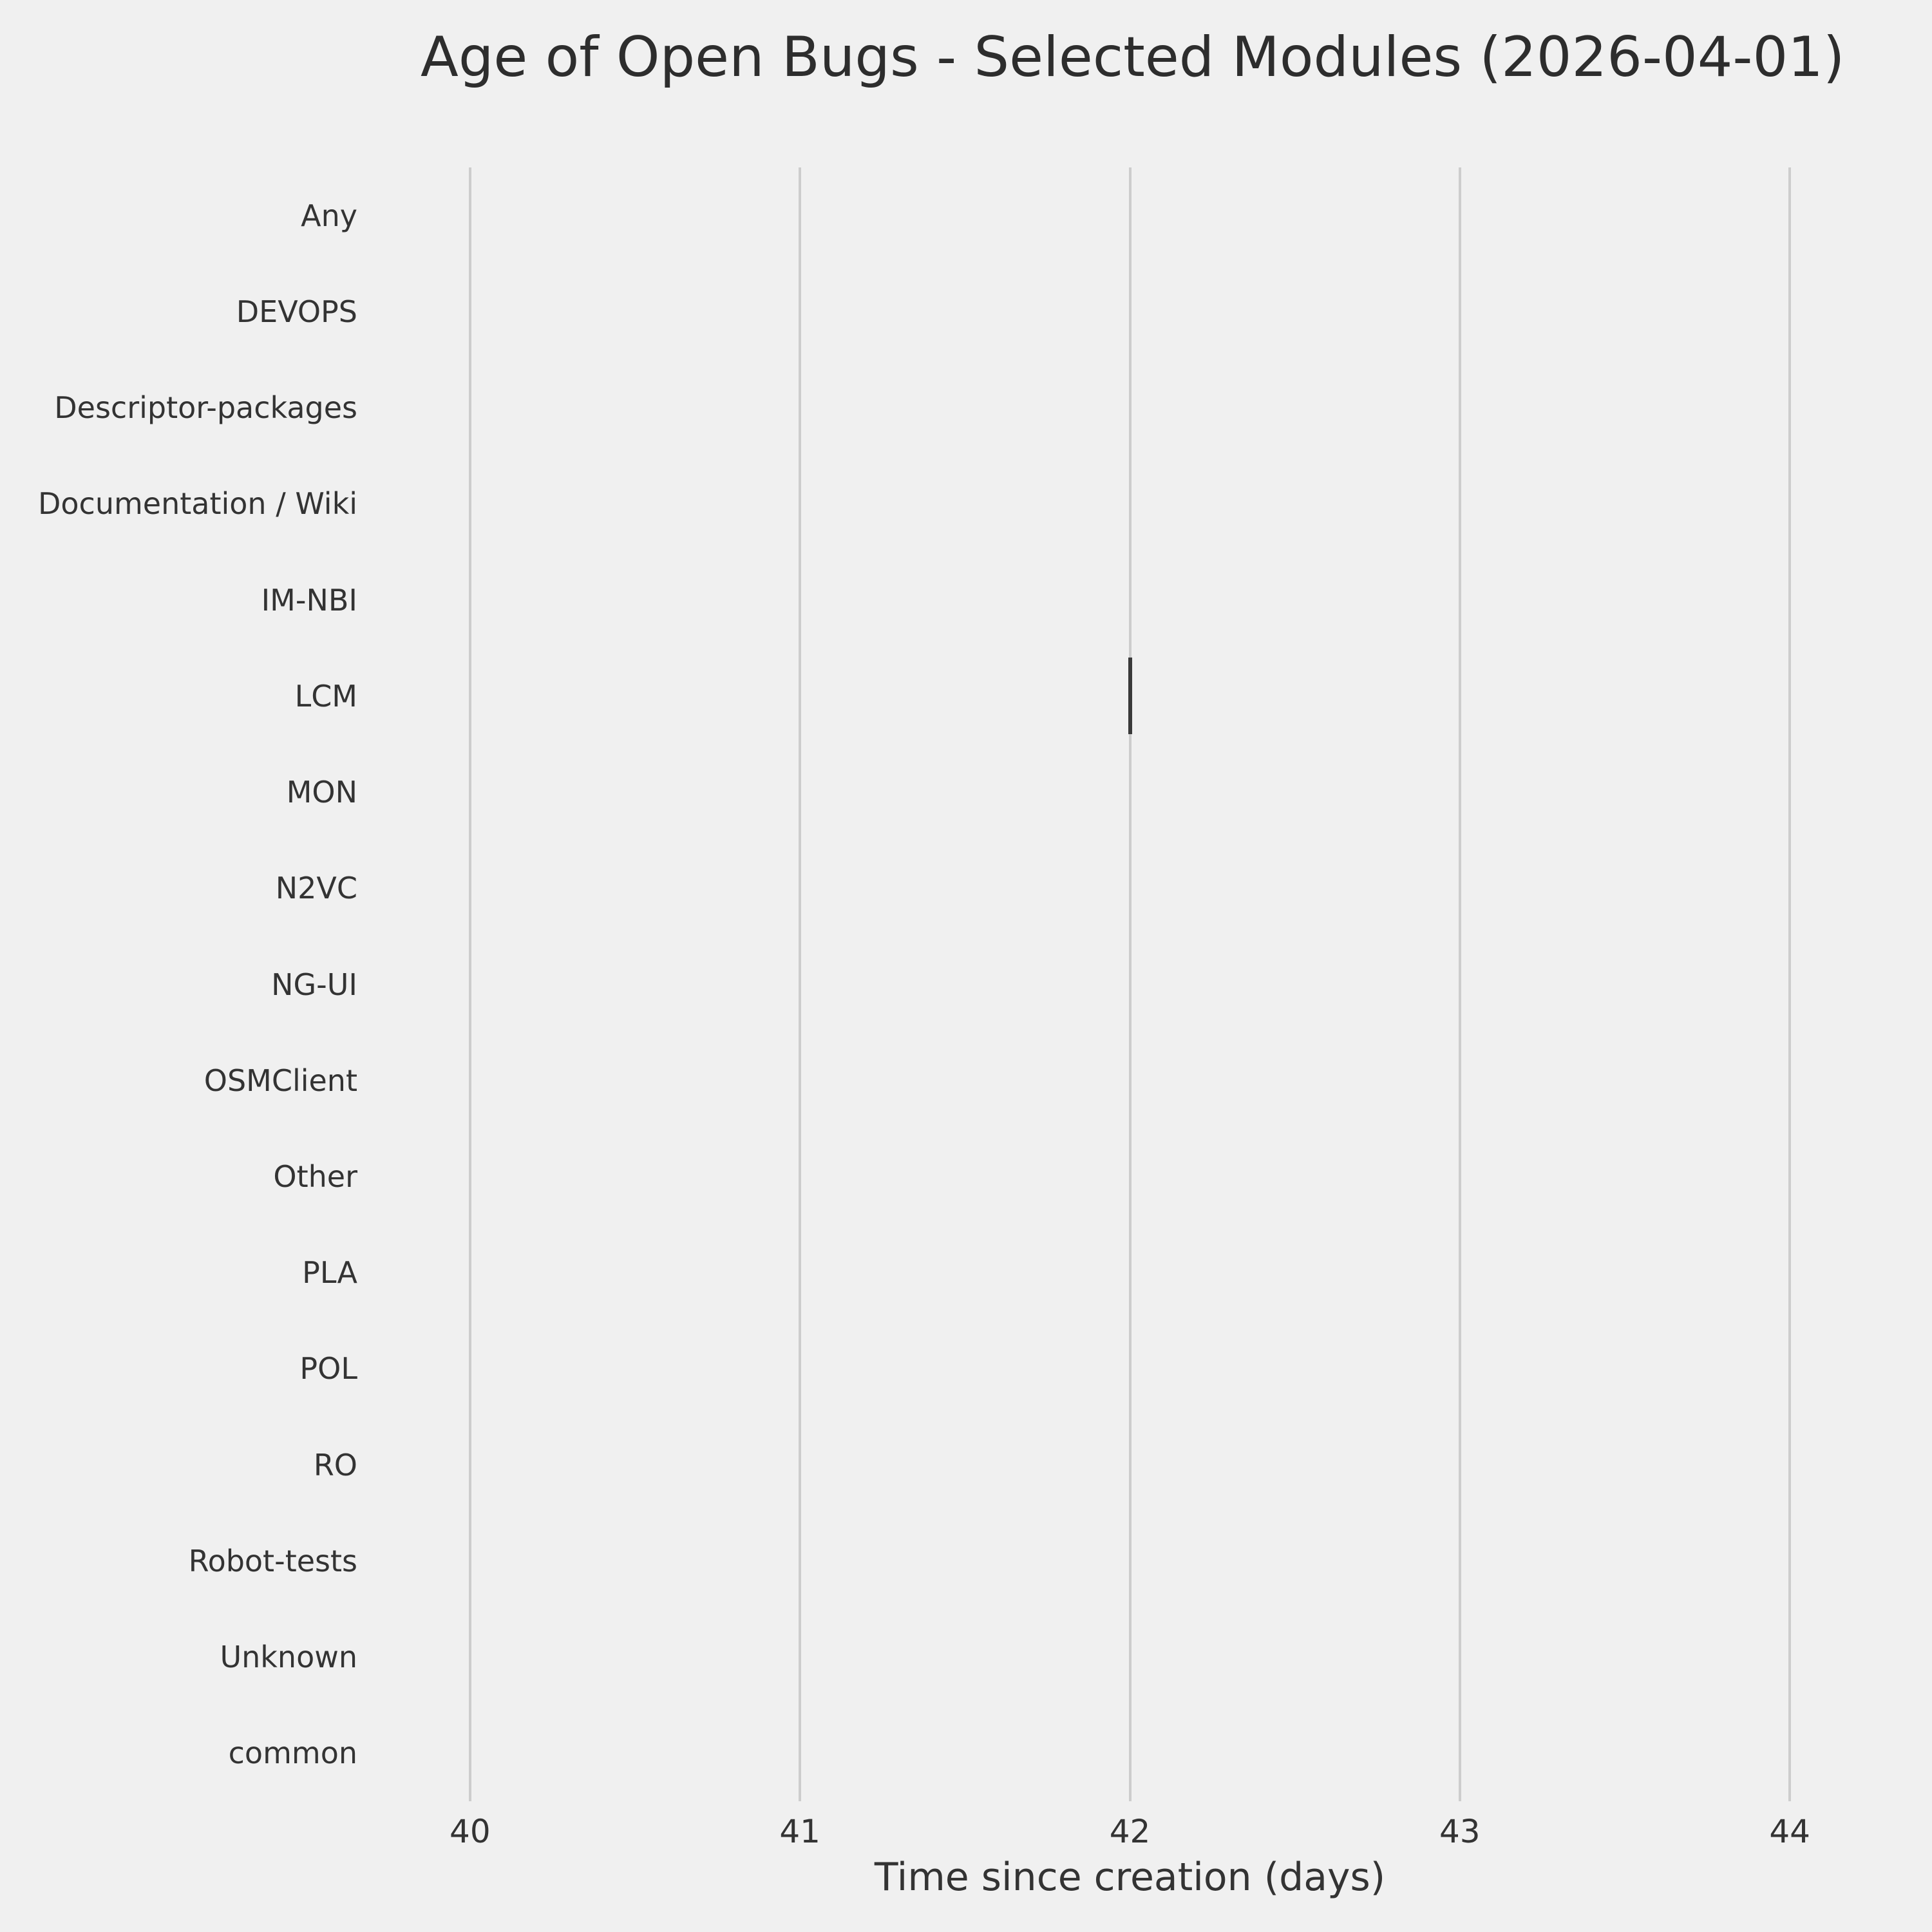  I want to click on y-tick-label-common: common, so click(293, 1754).